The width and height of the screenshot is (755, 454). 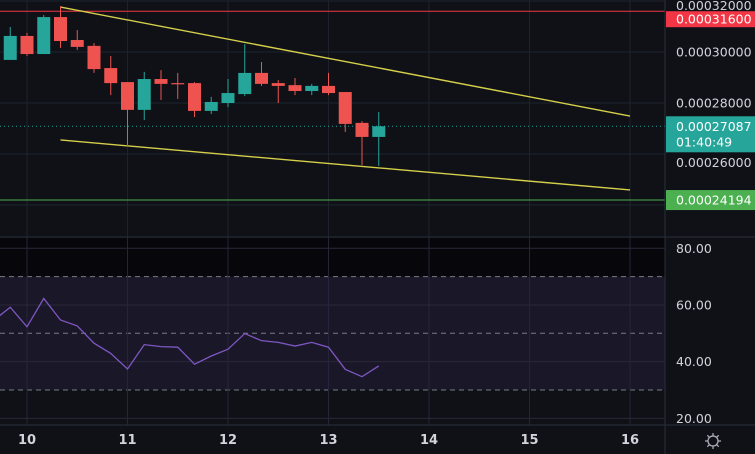 I want to click on lower-trendline, so click(x=345, y=165).